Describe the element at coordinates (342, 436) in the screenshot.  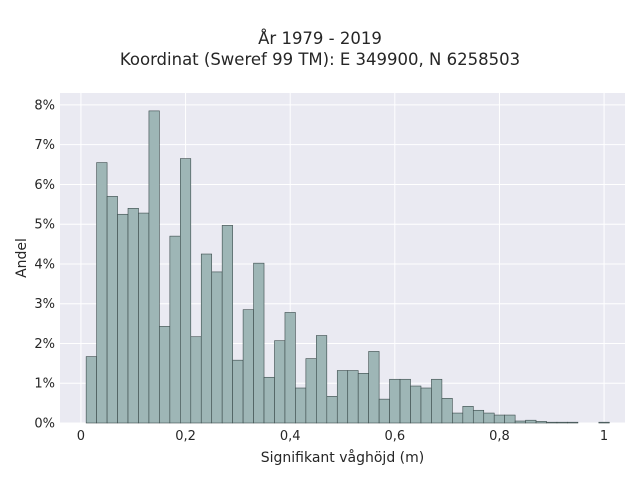
I see `x-axis-ticks: 0 0,2 0,4 0,6 0,8 1` at that location.